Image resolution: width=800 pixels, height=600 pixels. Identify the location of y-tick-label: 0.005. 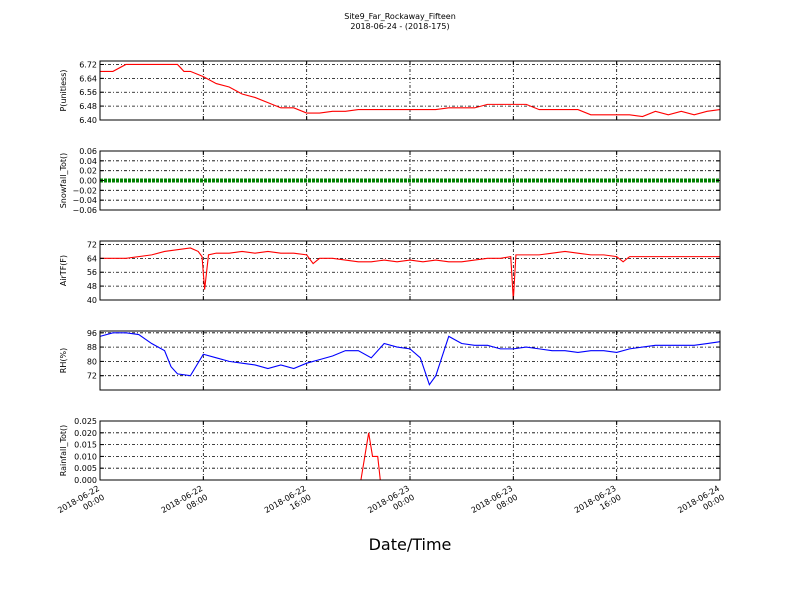
(85, 468).